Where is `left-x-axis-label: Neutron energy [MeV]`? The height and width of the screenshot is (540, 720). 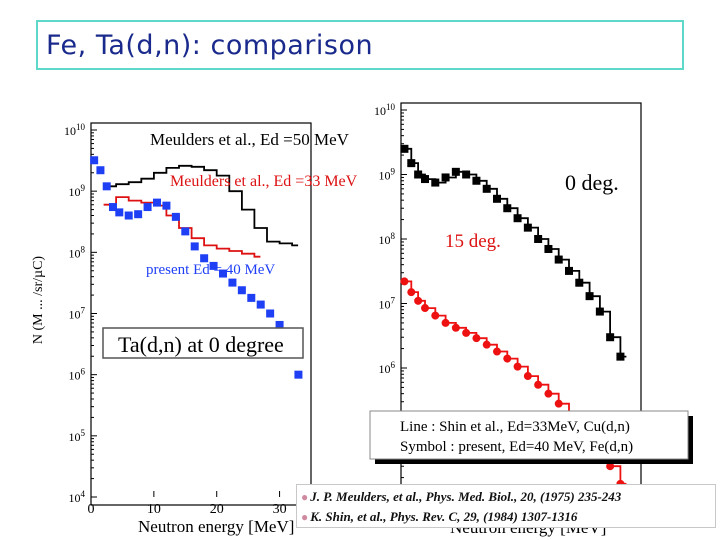
left-x-axis-label: Neutron energy [MeV] is located at coordinates (216, 526).